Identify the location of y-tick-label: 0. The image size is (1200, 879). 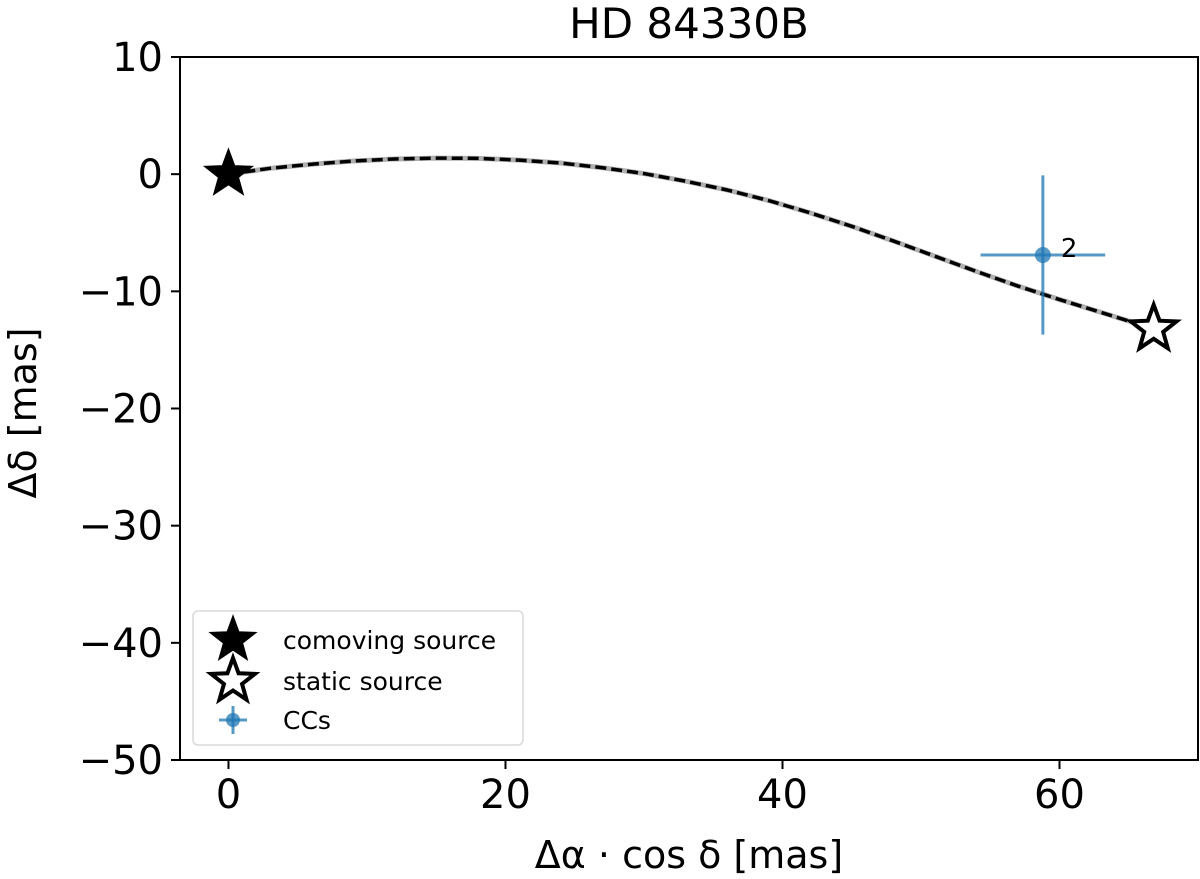
(150, 175).